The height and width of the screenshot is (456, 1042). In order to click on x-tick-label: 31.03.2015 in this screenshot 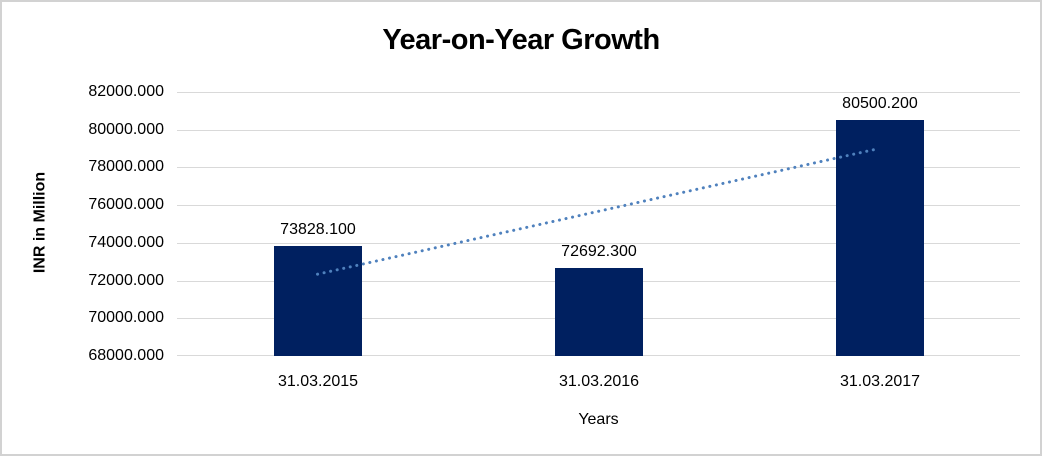, I will do `click(318, 381)`.